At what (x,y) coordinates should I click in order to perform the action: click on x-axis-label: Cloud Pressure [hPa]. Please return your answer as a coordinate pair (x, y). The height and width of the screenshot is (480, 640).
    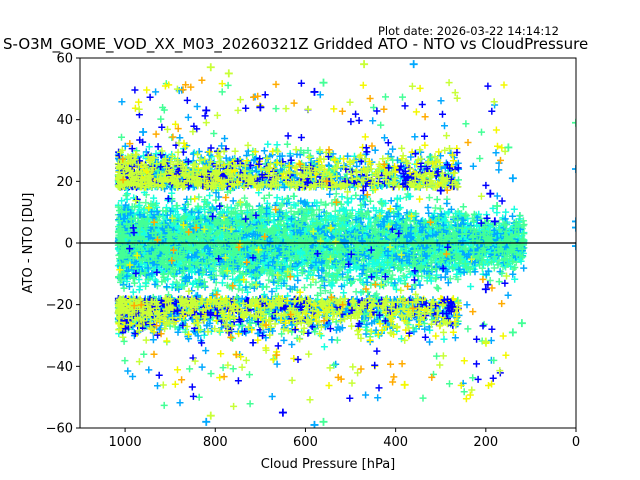
    Looking at the image, I should click on (328, 464).